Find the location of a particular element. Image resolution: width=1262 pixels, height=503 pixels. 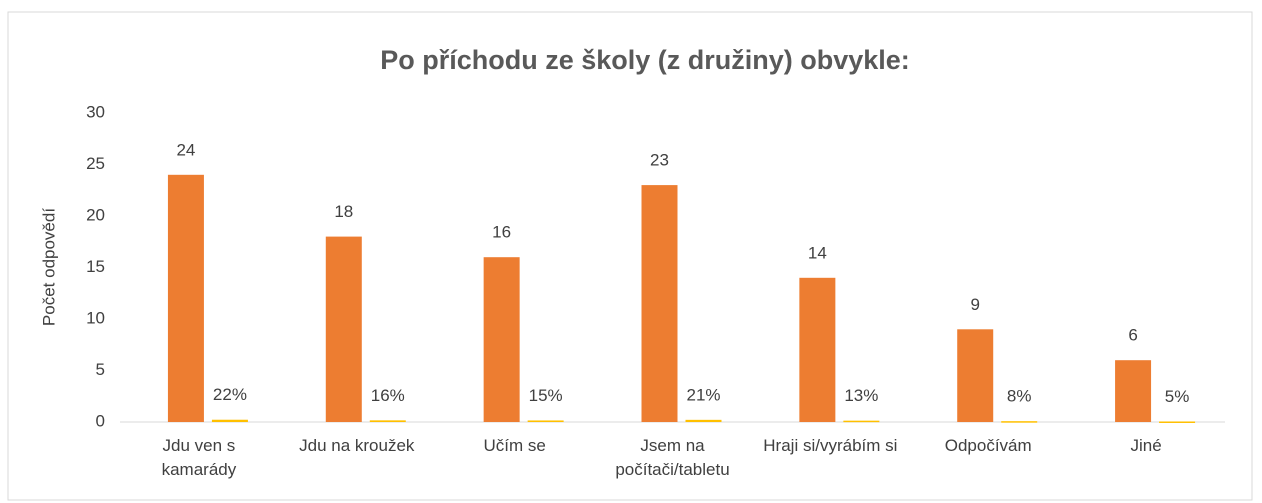

x-tick-label: Hraji si/vyrábím si is located at coordinates (830, 445).